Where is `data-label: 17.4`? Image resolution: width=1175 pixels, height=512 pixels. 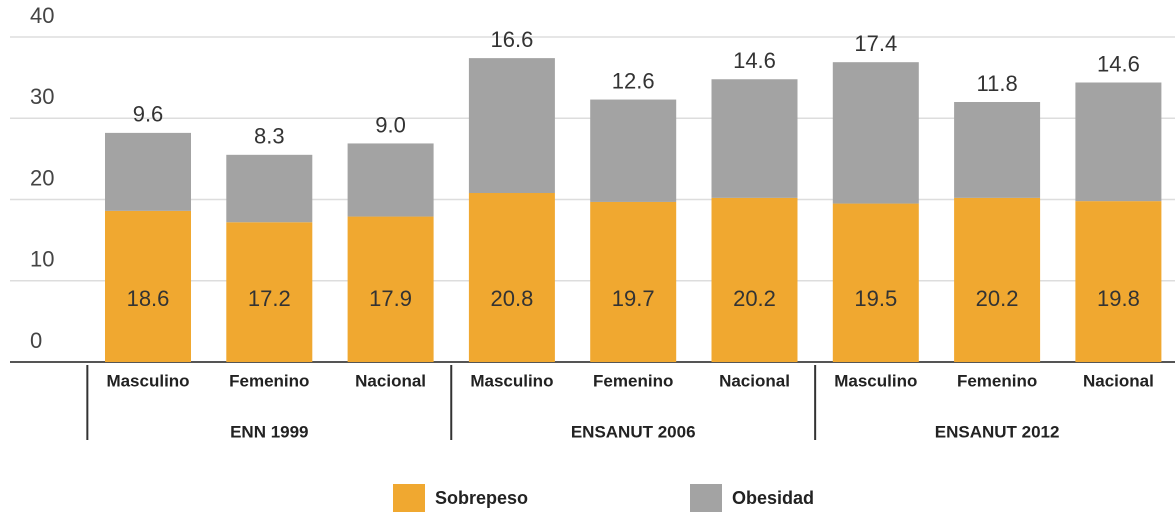 data-label: 17.4 is located at coordinates (875, 43).